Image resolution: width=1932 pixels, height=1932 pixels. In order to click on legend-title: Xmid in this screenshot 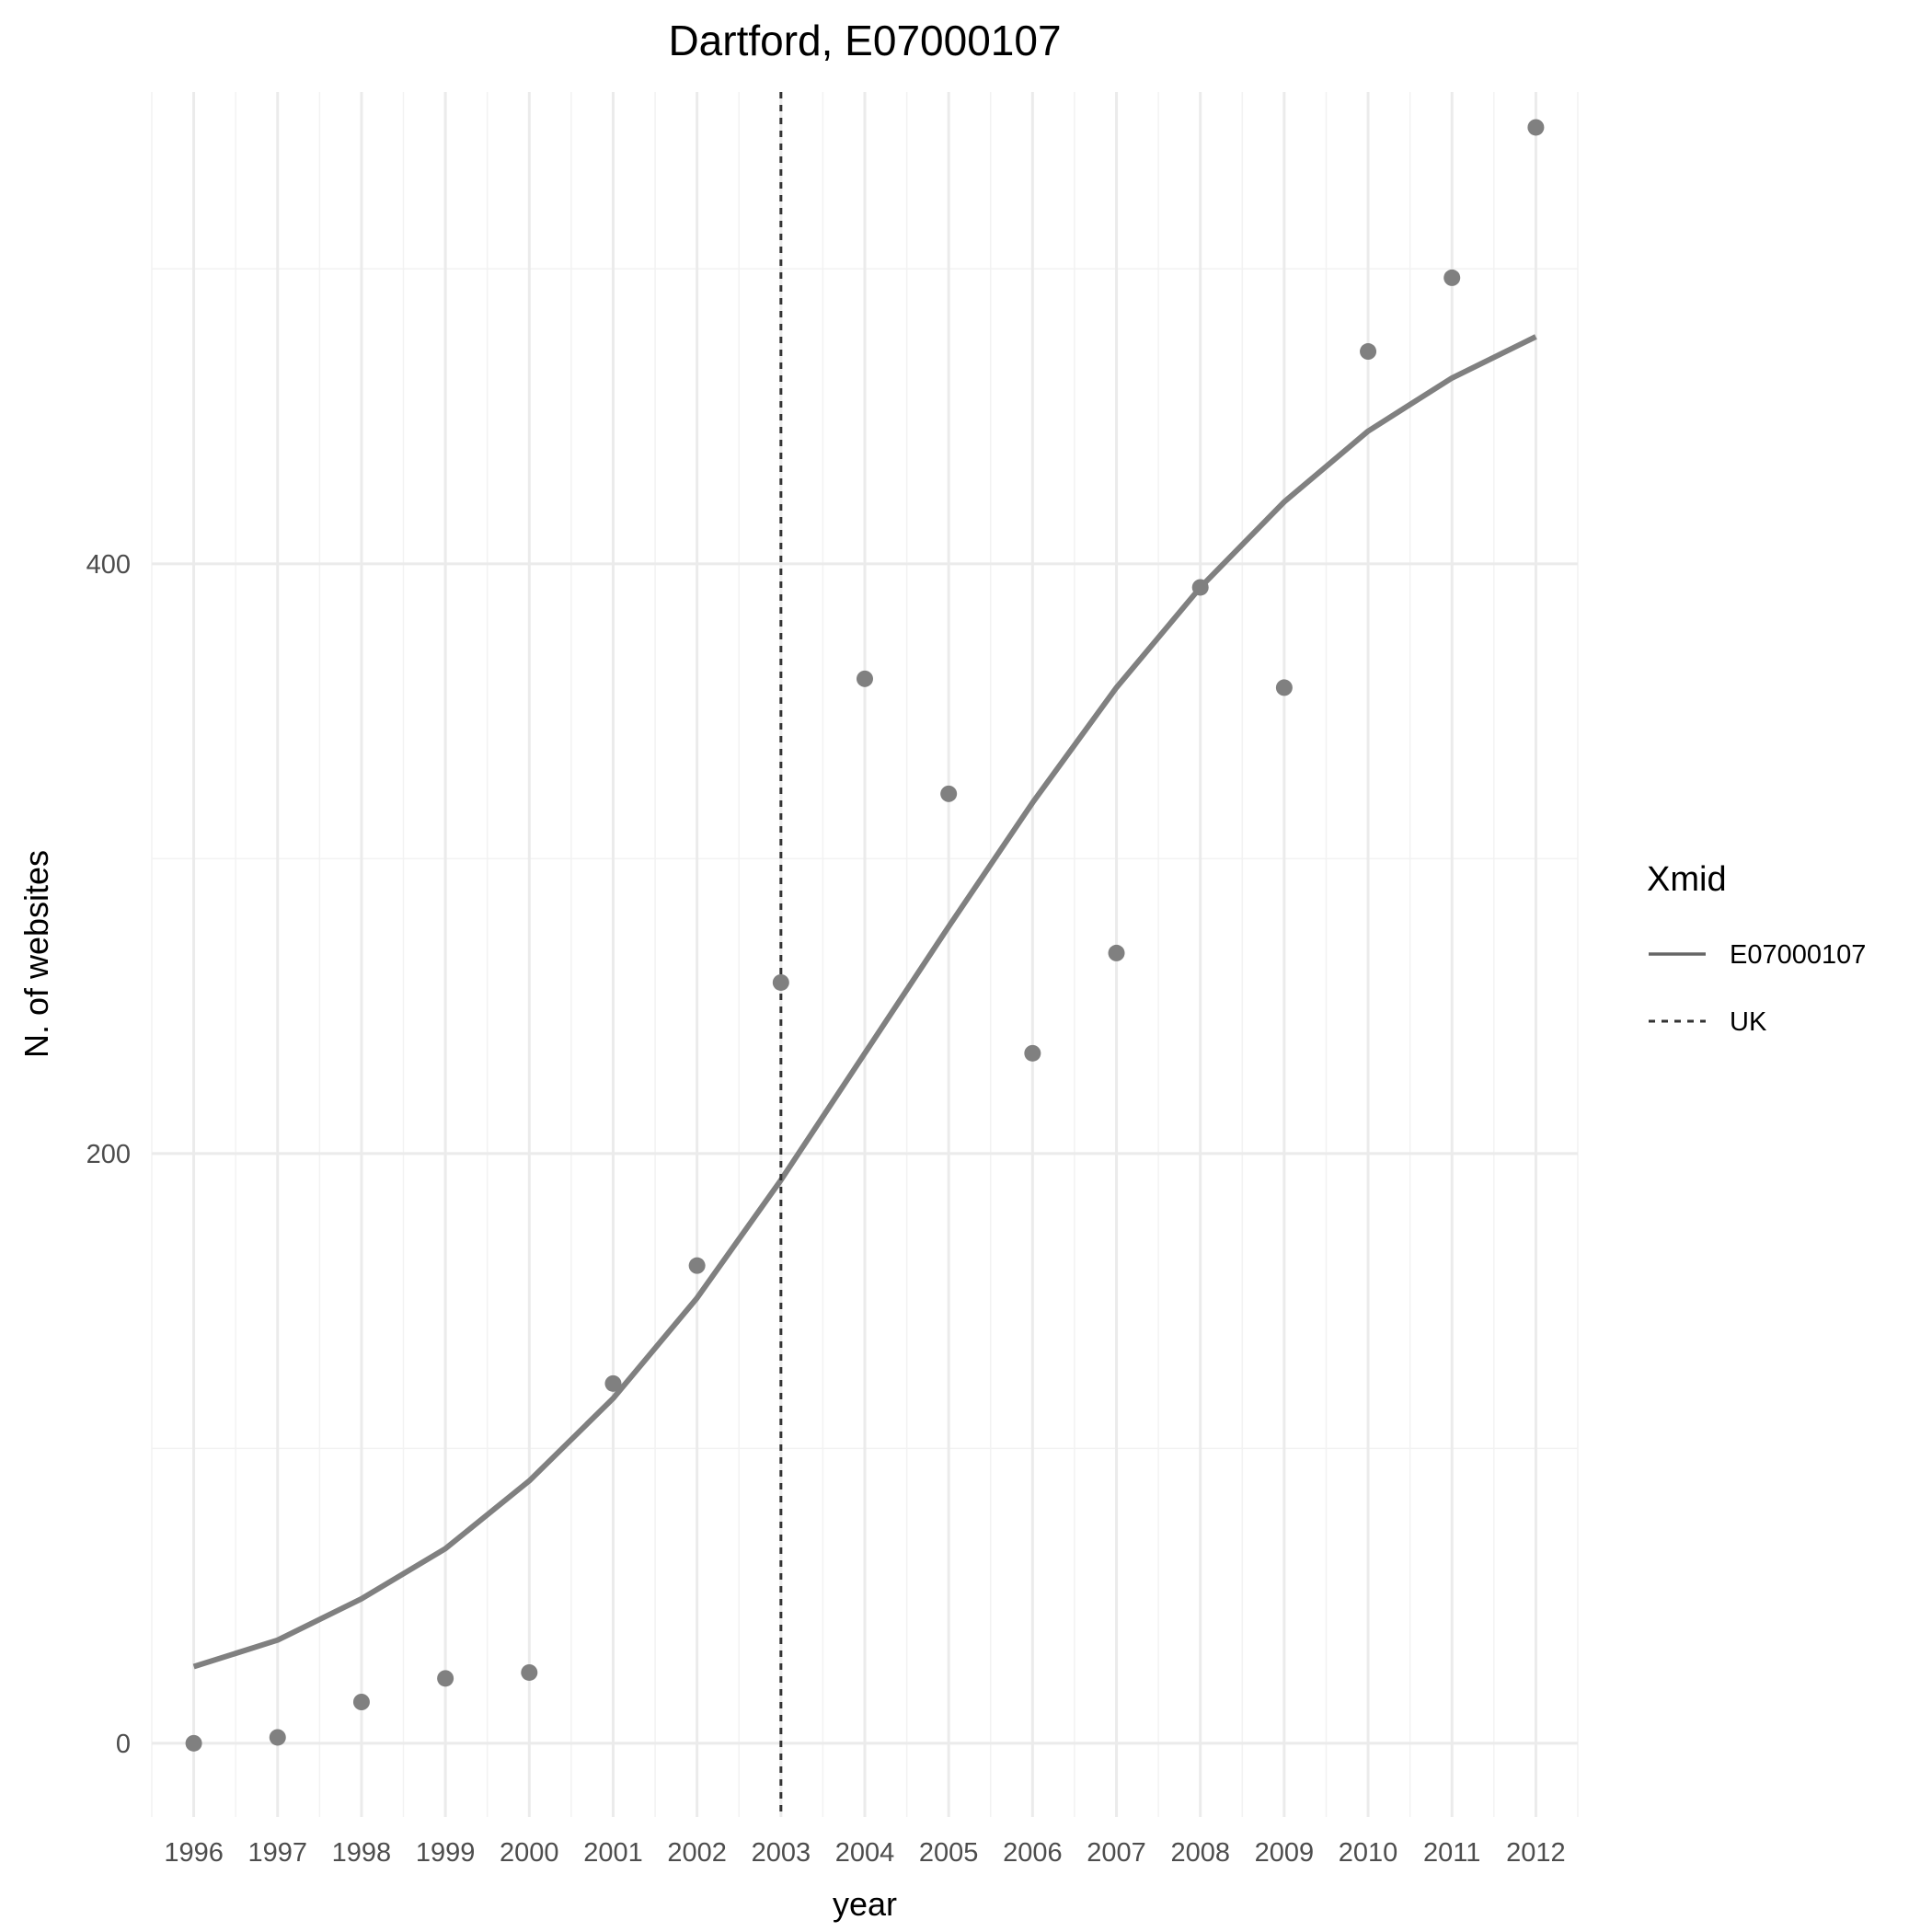, I will do `click(1687, 879)`.